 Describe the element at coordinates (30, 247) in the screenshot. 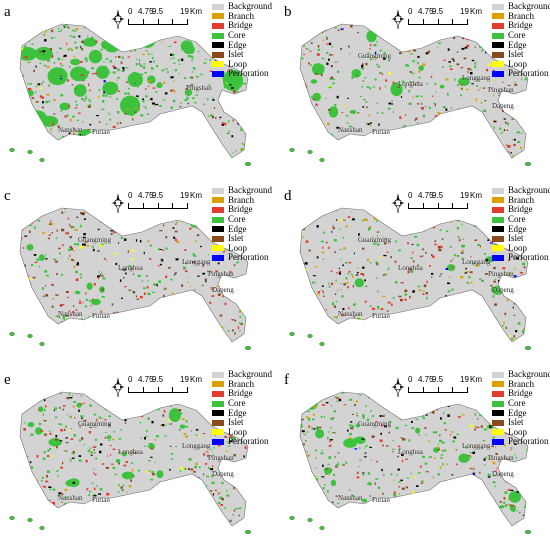

I see `core-patch` at that location.